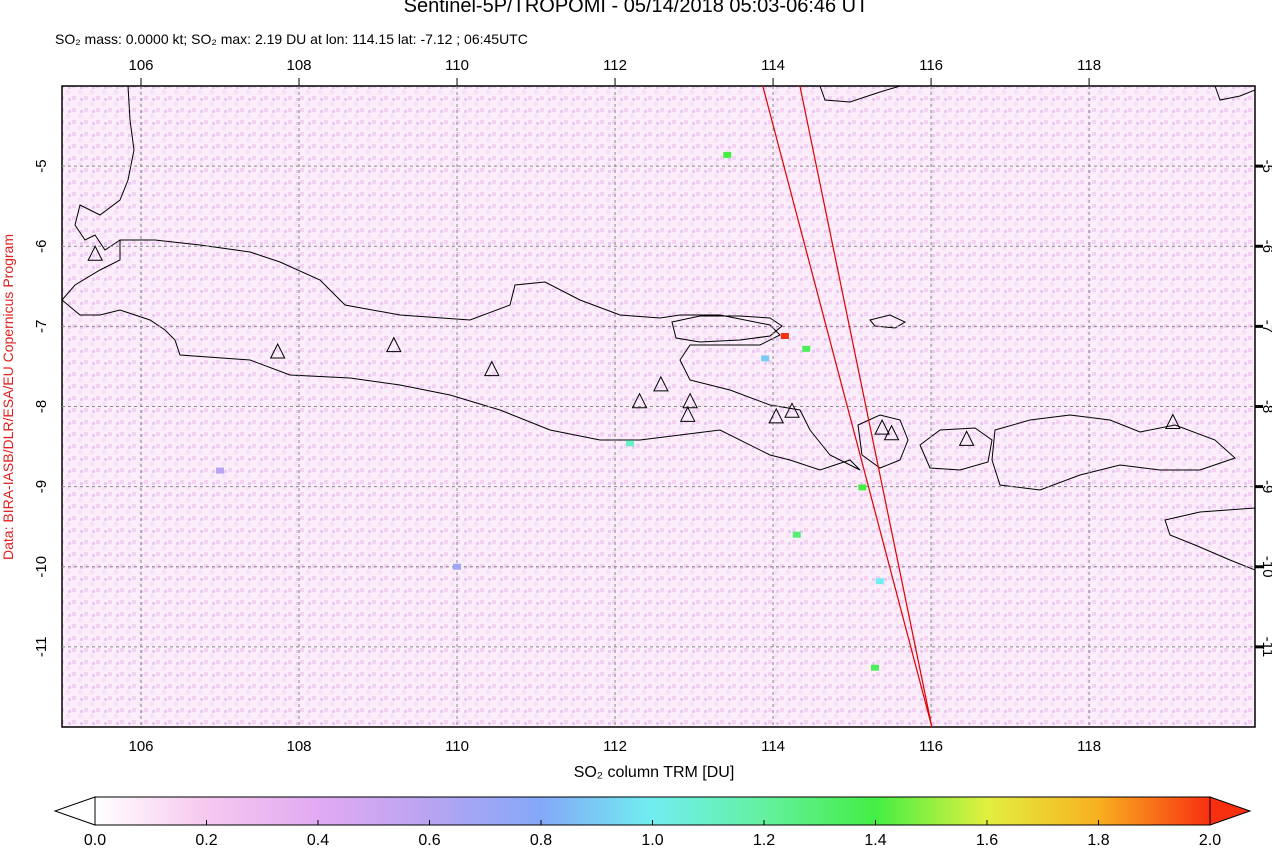 The width and height of the screenshot is (1272, 858). Describe the element at coordinates (74, 811) in the screenshot. I see `colorbar-min-arrow` at that location.